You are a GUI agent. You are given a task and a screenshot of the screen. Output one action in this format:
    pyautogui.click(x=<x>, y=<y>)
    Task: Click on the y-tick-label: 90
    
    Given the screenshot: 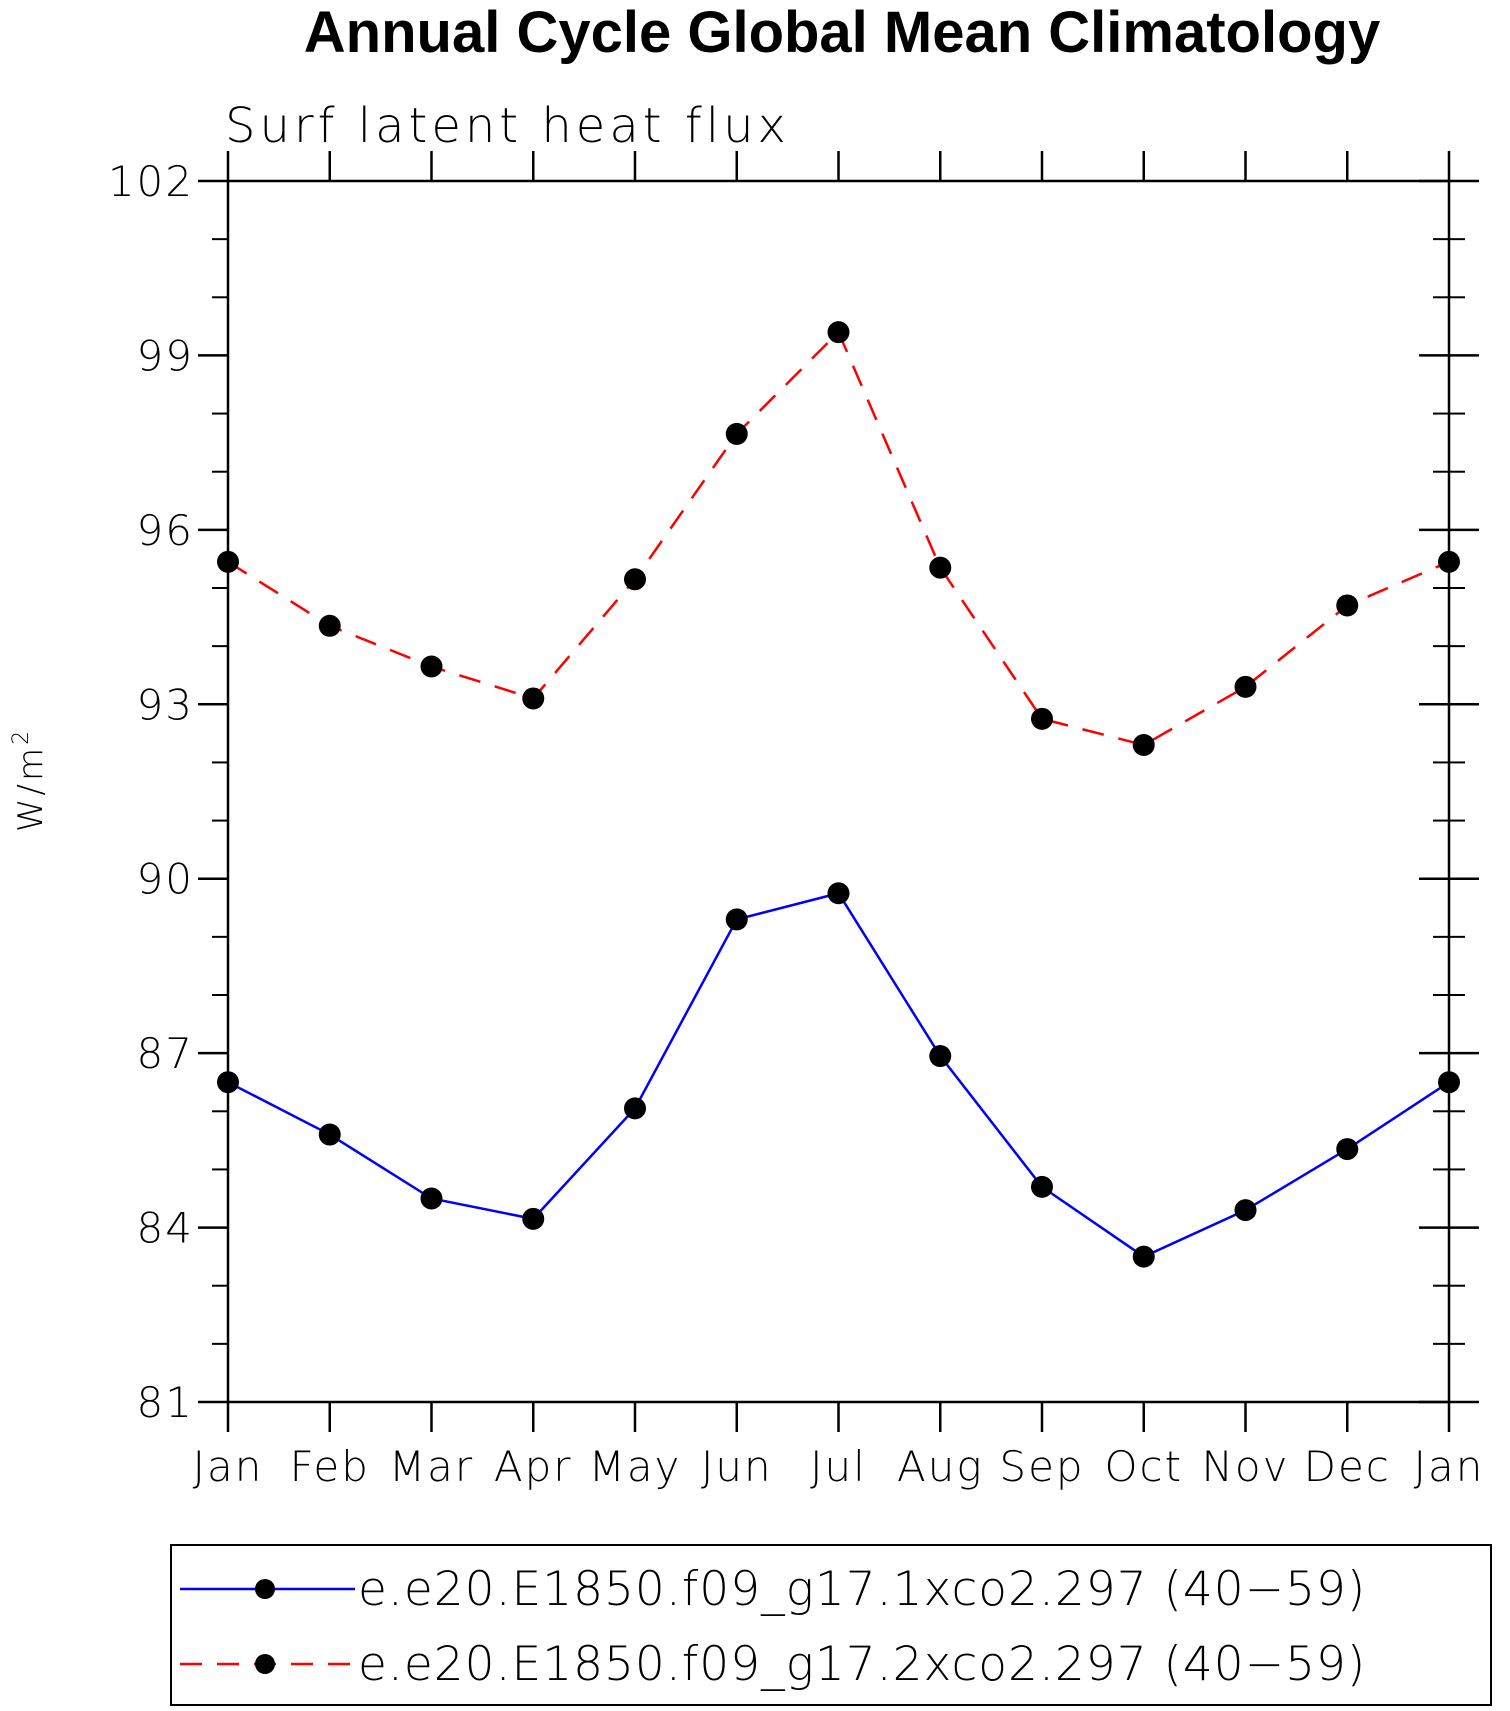 What is the action you would take?
    pyautogui.click(x=165, y=879)
    